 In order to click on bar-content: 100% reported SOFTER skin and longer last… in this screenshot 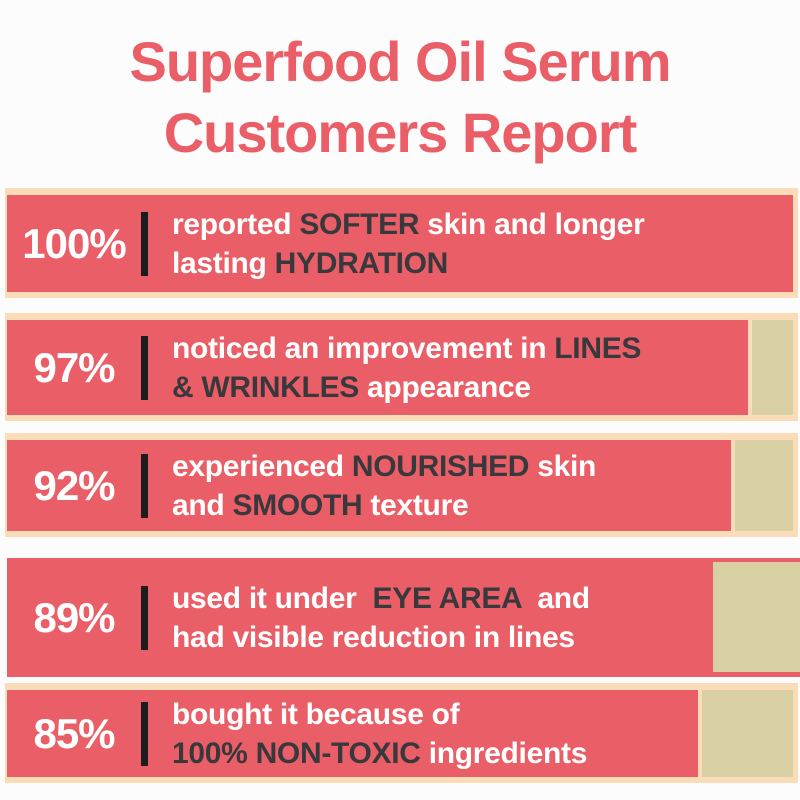, I will do `click(400, 243)`.